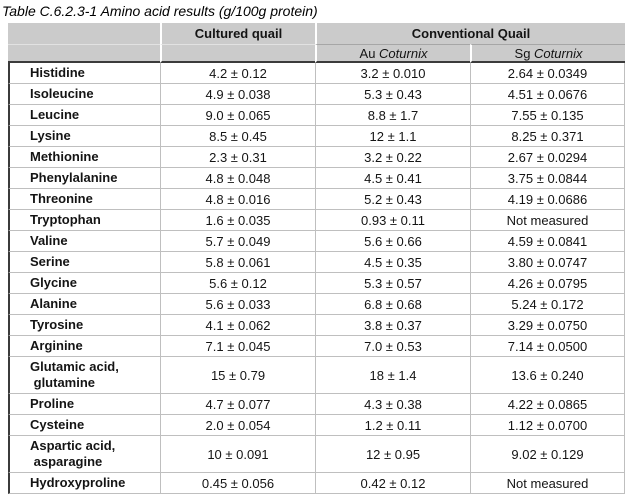 Image resolution: width=631 pixels, height=496 pixels. I want to click on au-coturnix-value-cell: 0.42 ± 0.12, so click(392, 483).